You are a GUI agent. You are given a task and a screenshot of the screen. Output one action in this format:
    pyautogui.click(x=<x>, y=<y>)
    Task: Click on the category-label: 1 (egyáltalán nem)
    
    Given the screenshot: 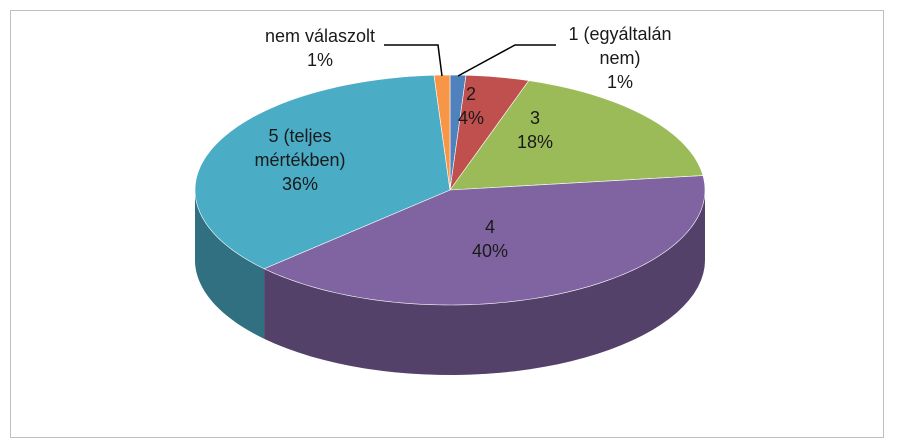 What is the action you would take?
    pyautogui.click(x=620, y=46)
    